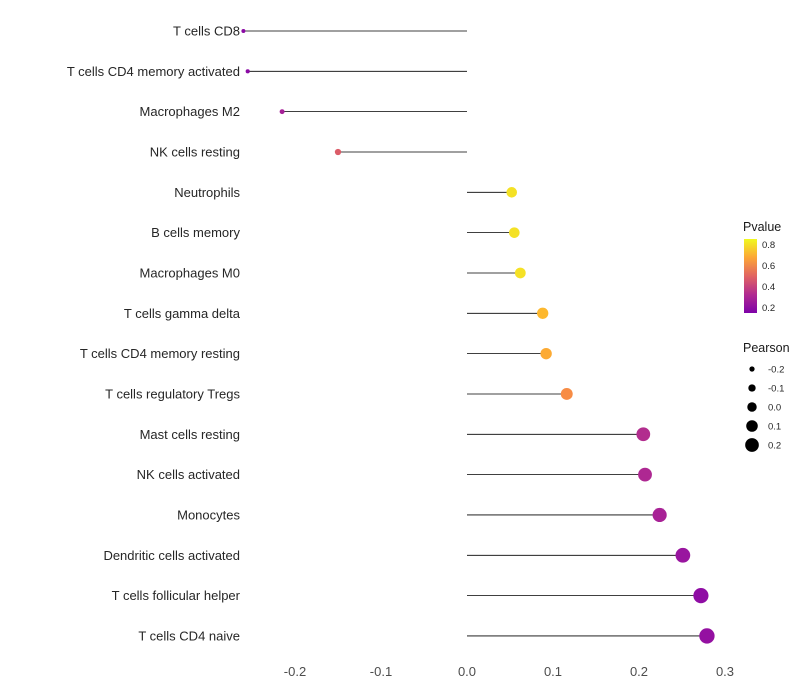  I want to click on pearson-legend-label: -0.1, so click(776, 389).